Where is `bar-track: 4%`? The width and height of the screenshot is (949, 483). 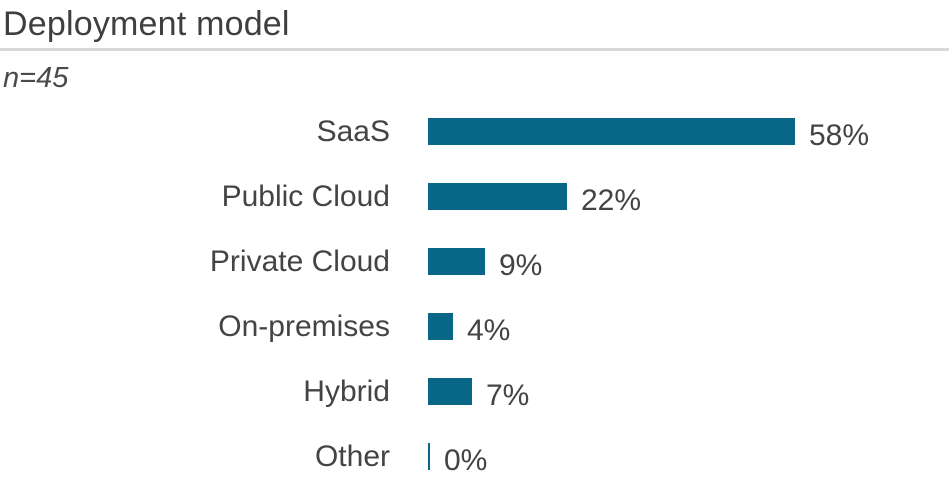 bar-track: 4% is located at coordinates (469, 328).